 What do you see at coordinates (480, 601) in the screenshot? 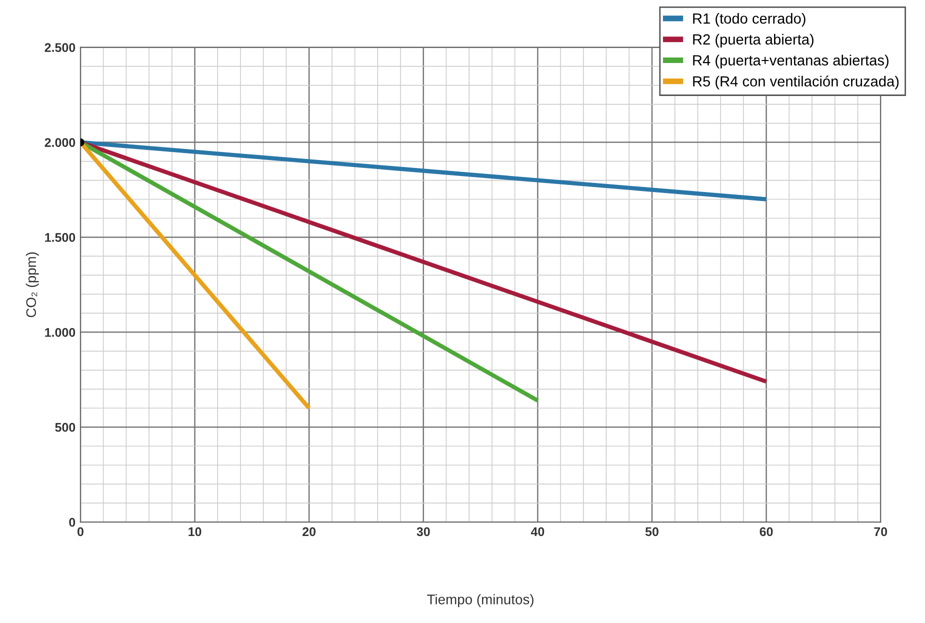
I see `x-axis-title: Tiempo (minutos)` at bounding box center [480, 601].